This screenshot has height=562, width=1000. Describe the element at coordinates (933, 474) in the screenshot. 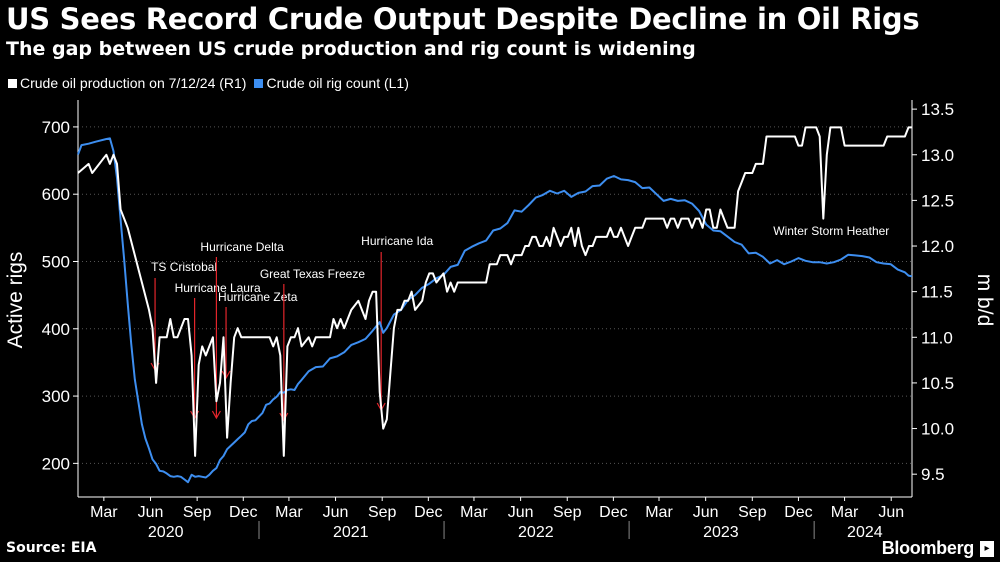

I see `y-right-tick-label: 9.5` at that location.